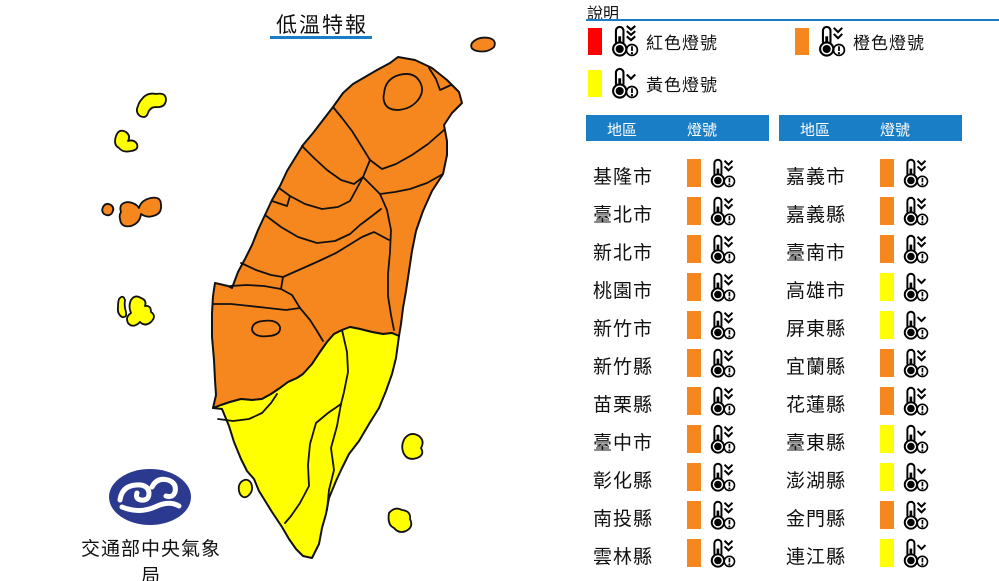  Describe the element at coordinates (321, 37) in the screenshot. I see `title-underline` at that location.